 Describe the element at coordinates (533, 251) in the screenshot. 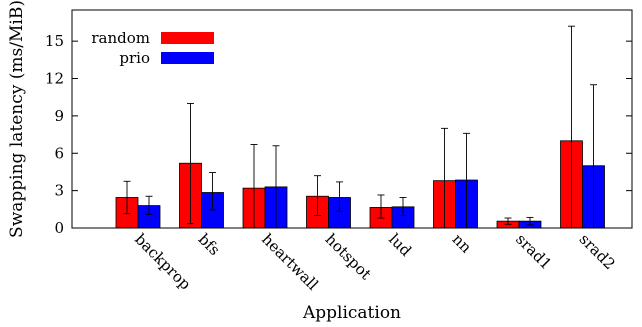

I see `x-tick-label-srad1: srad1` at that location.